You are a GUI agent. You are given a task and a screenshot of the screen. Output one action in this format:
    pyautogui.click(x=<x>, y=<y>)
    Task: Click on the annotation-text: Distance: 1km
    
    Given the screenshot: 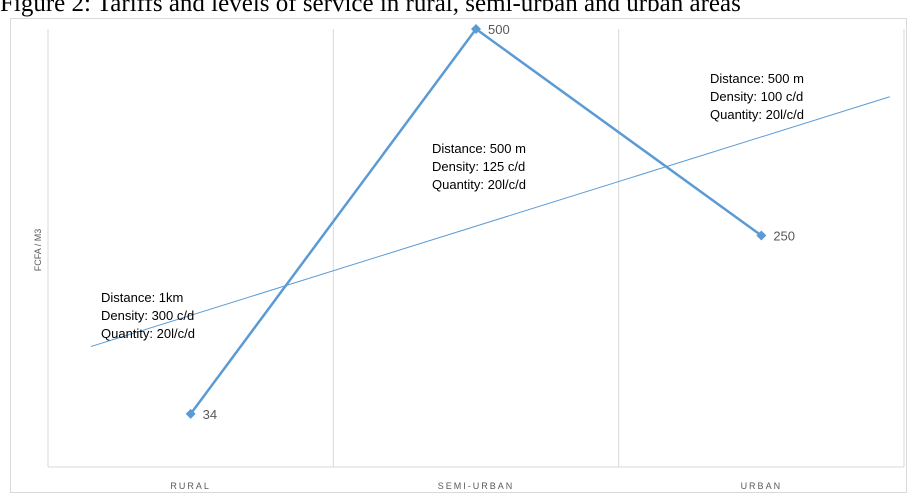 What is the action you would take?
    pyautogui.click(x=142, y=297)
    